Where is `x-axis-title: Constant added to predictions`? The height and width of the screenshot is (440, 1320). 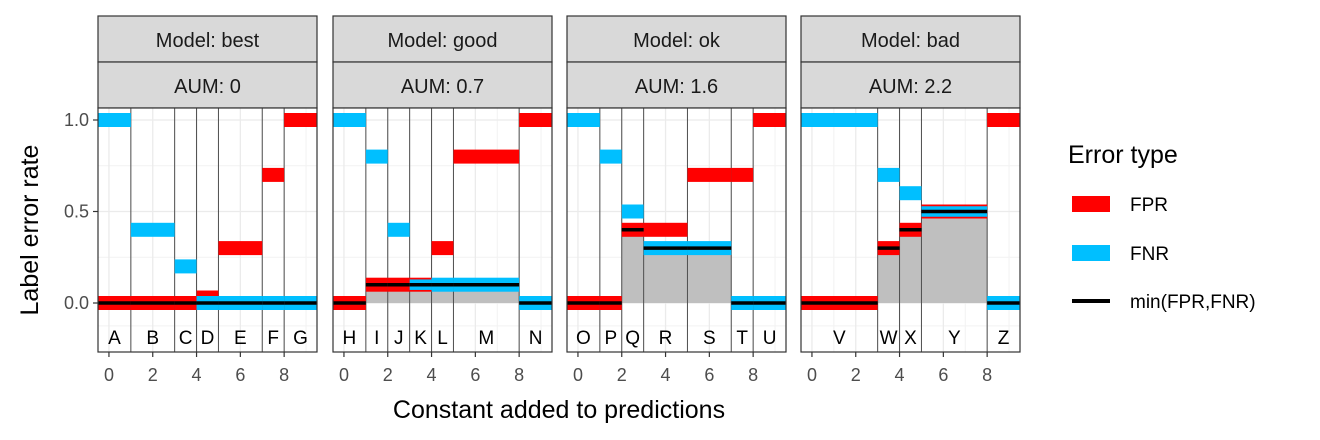
x-axis-title: Constant added to predictions is located at coordinates (559, 410).